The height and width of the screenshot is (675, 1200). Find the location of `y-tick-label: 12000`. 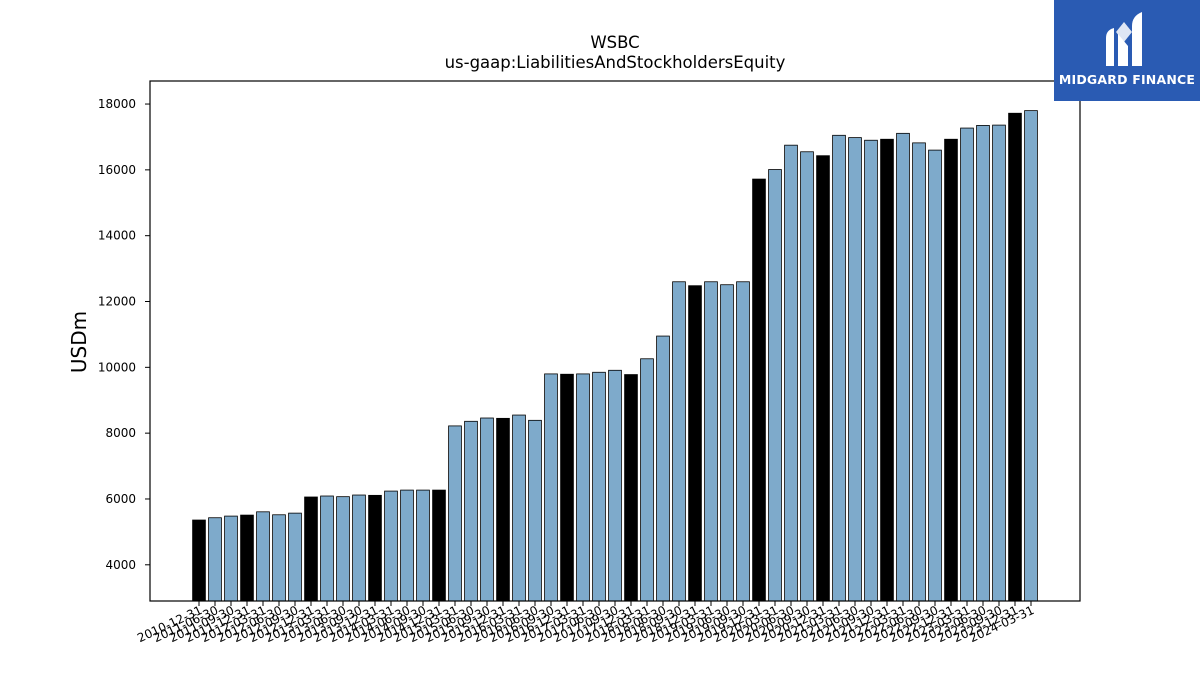

y-tick-label: 12000 is located at coordinates (117, 302).